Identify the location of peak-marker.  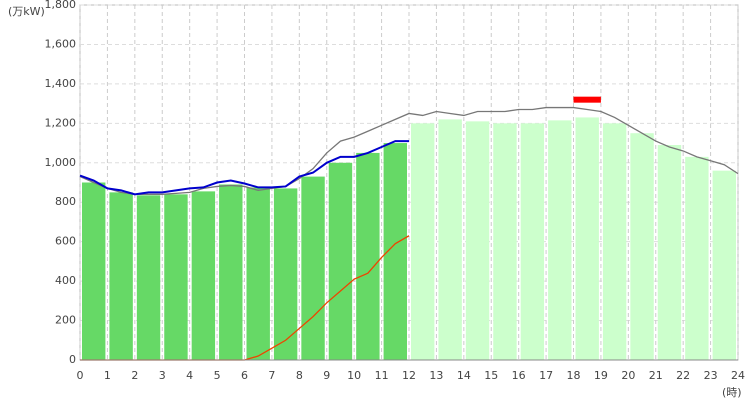
(587, 99).